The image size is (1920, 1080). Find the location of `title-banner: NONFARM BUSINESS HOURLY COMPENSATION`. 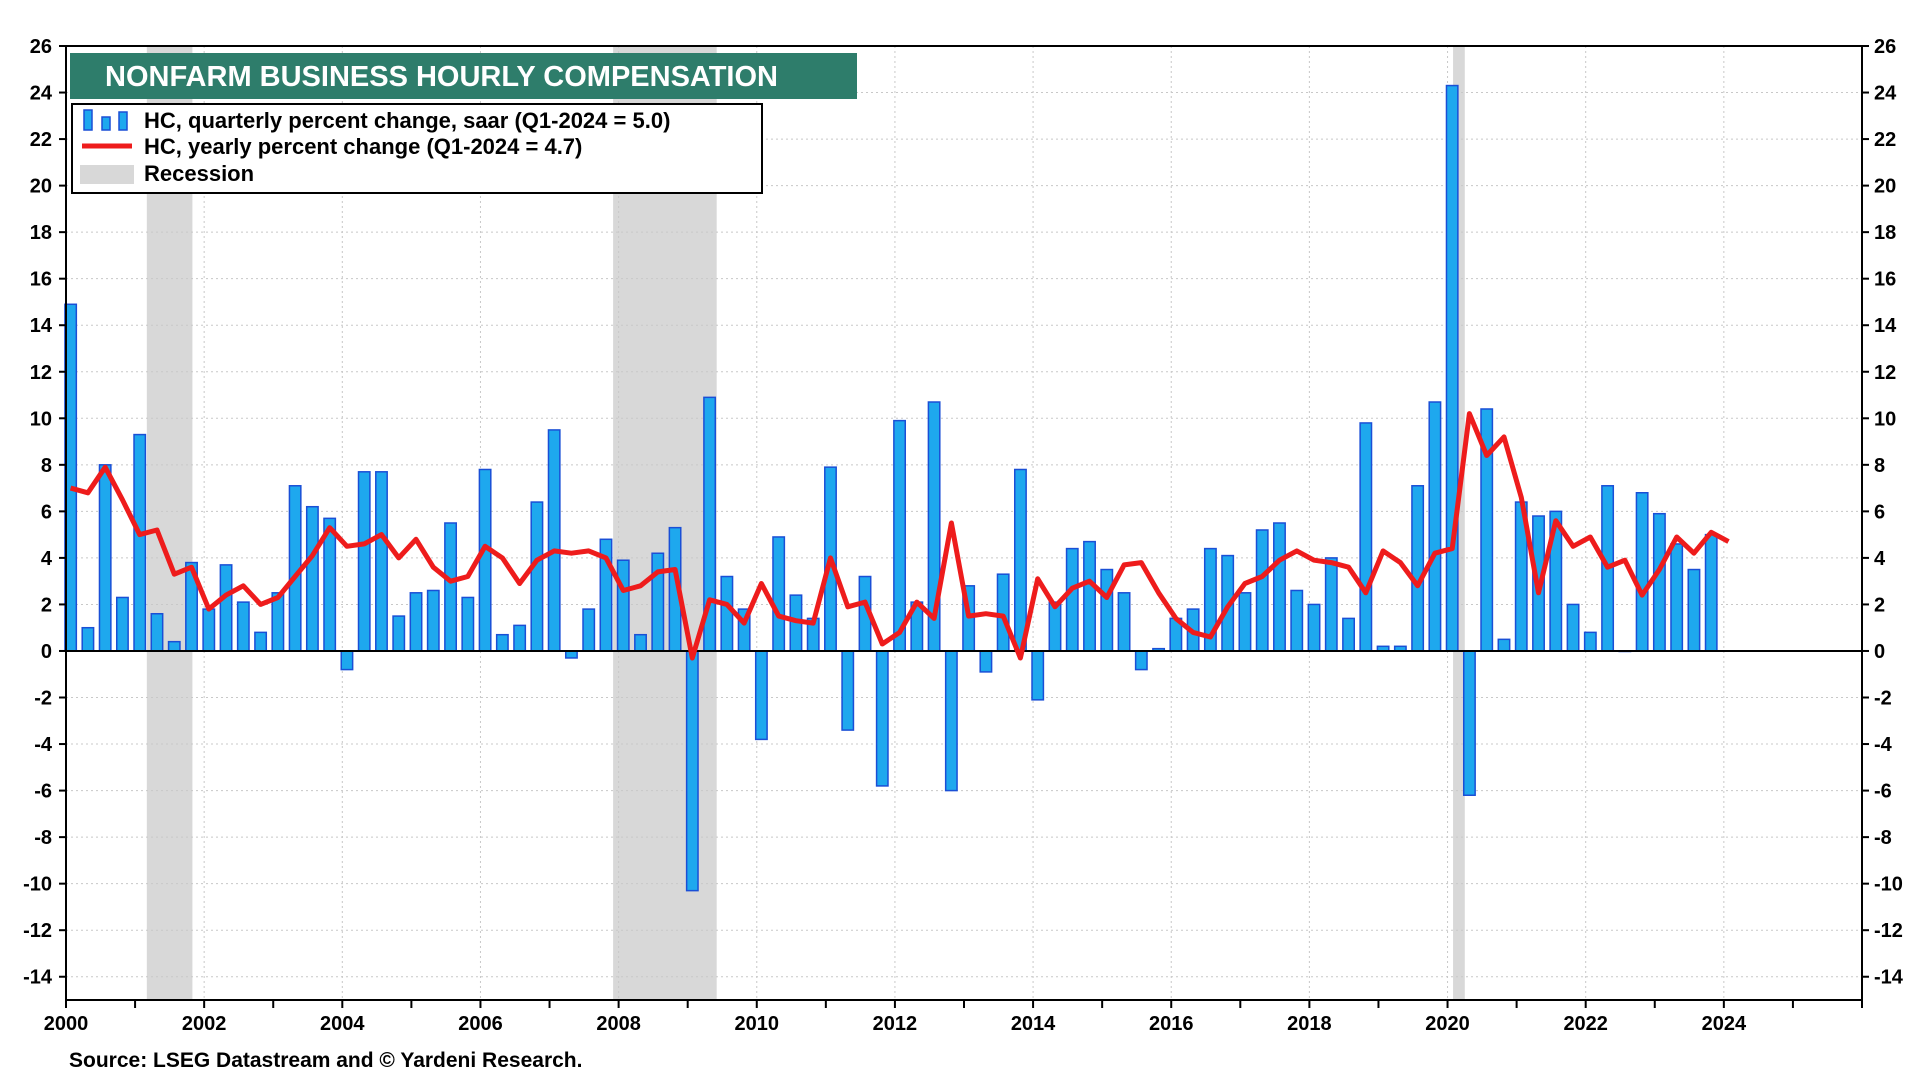

title-banner: NONFARM BUSINESS HOURLY COMPENSATION is located at coordinates (463, 76).